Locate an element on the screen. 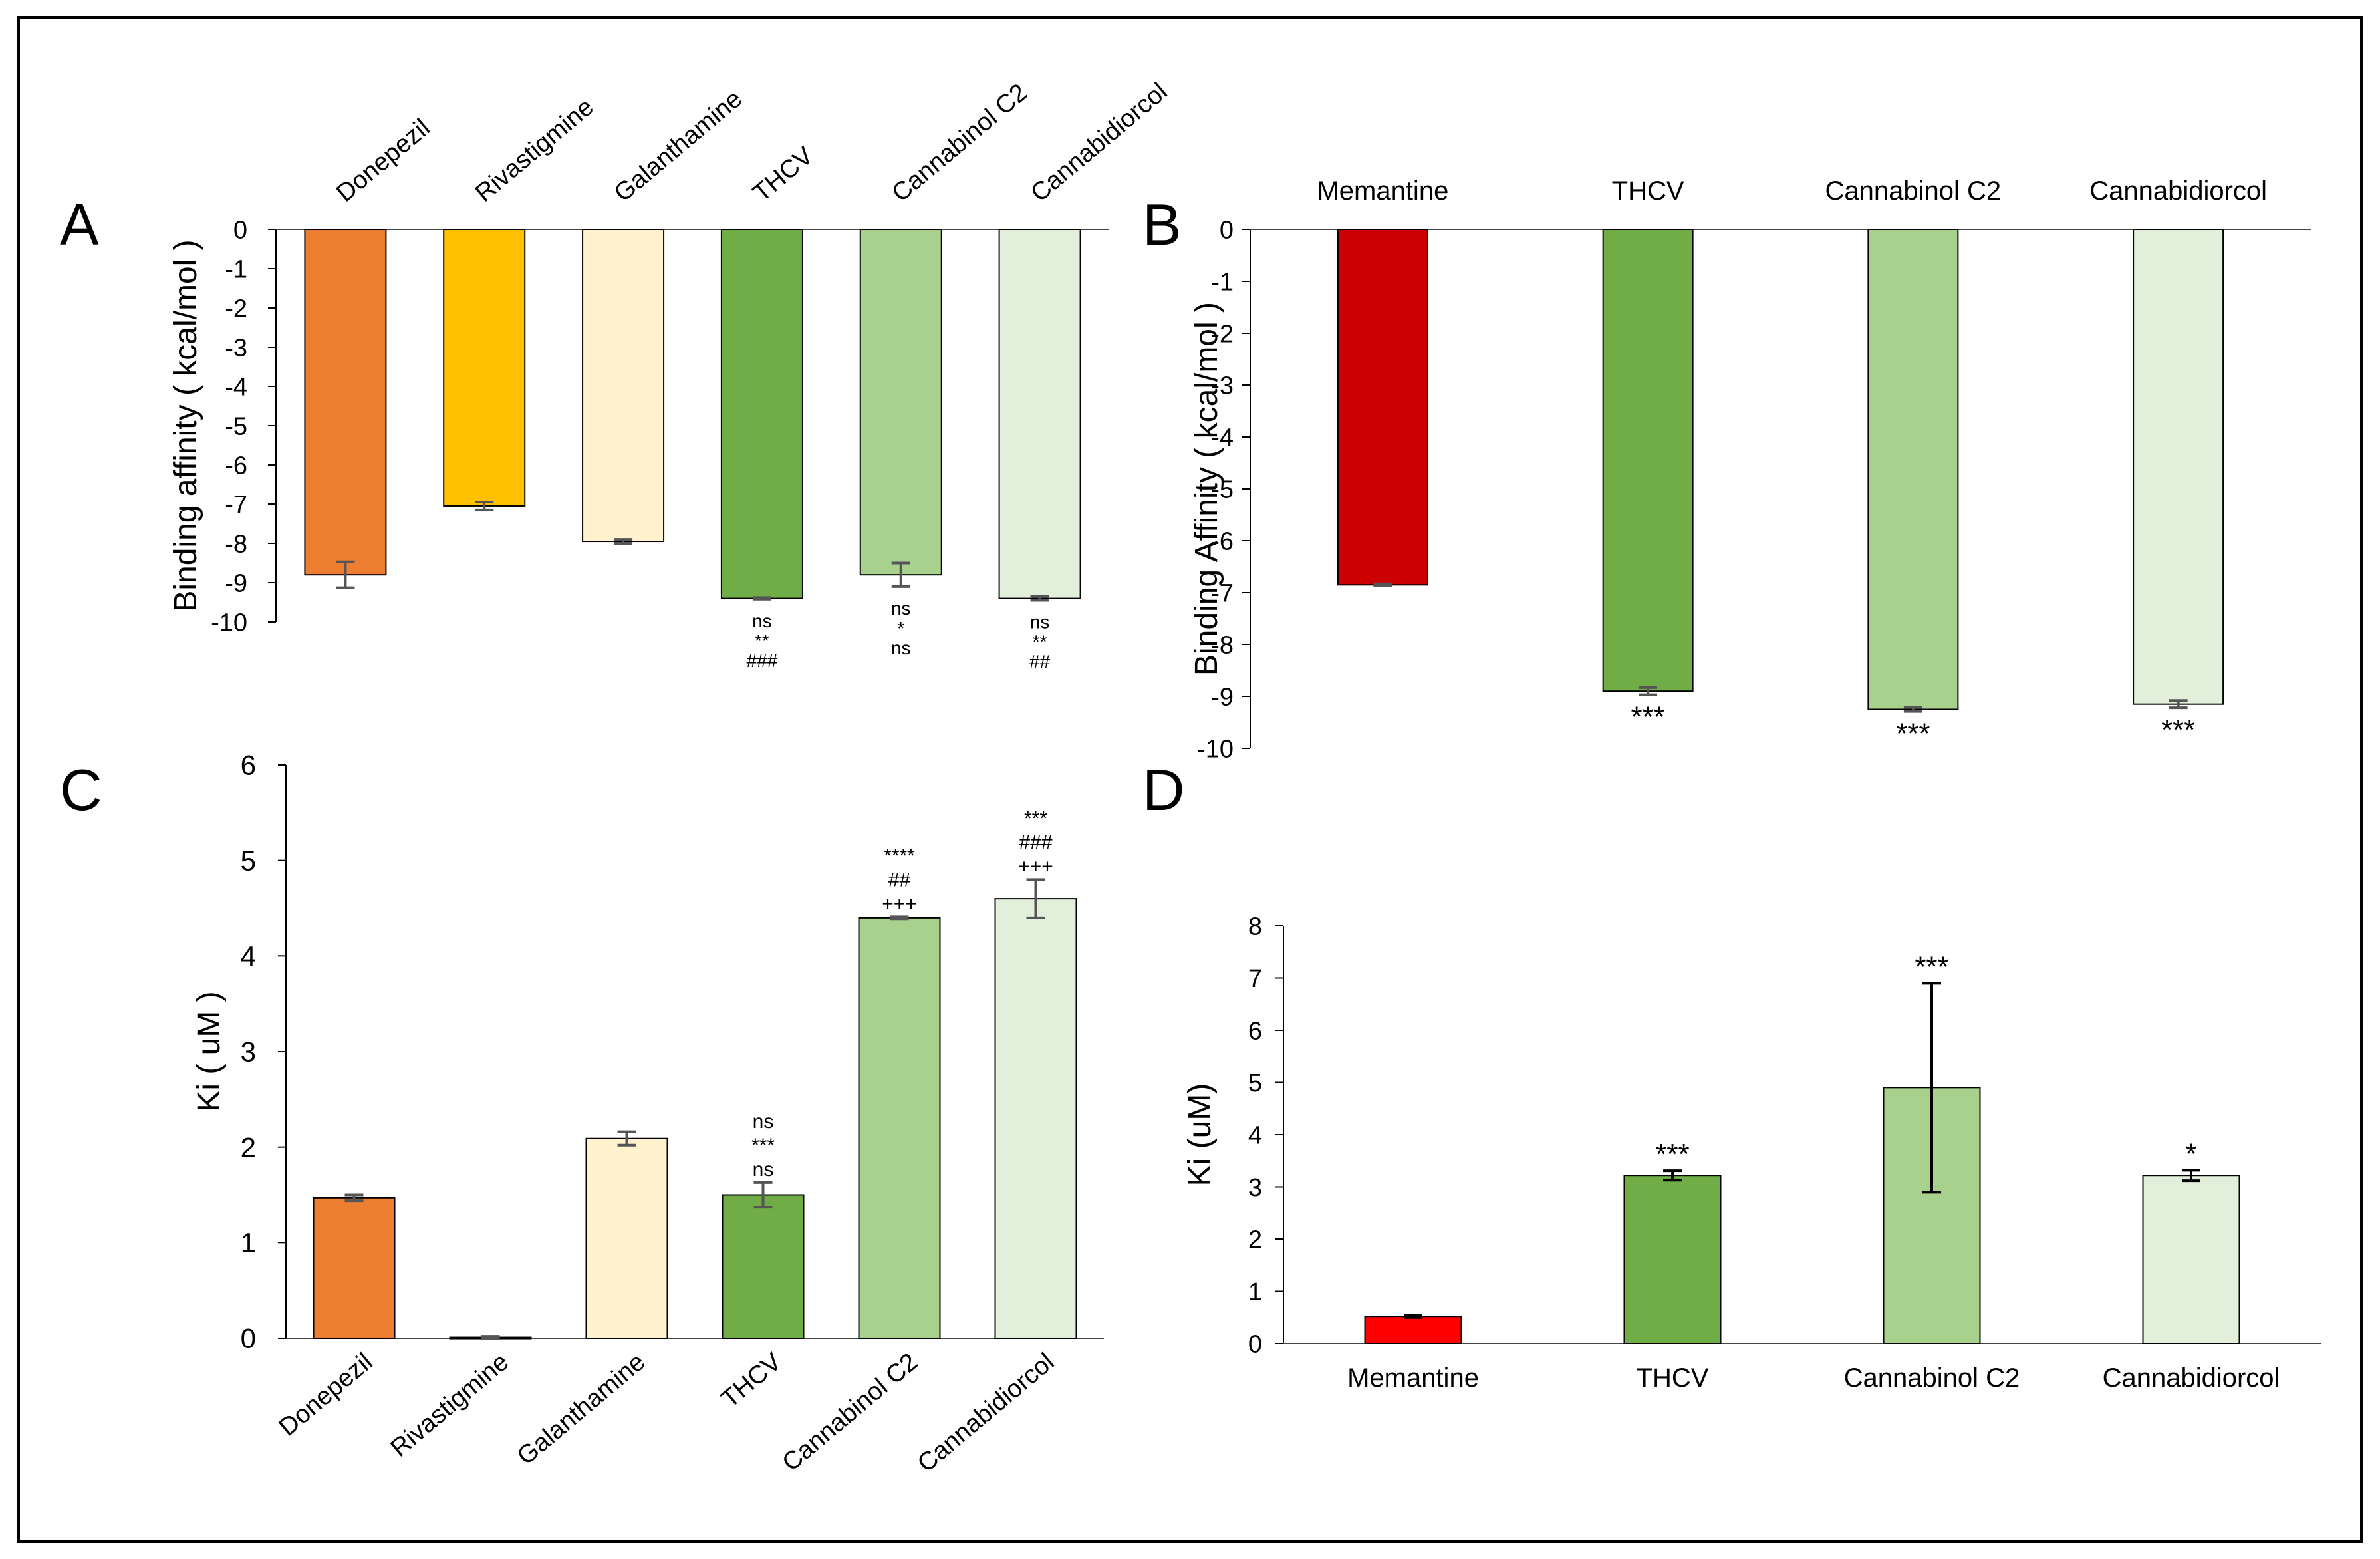 This screenshot has height=1559, width=2380. panel-label-a: A is located at coordinates (79, 224).